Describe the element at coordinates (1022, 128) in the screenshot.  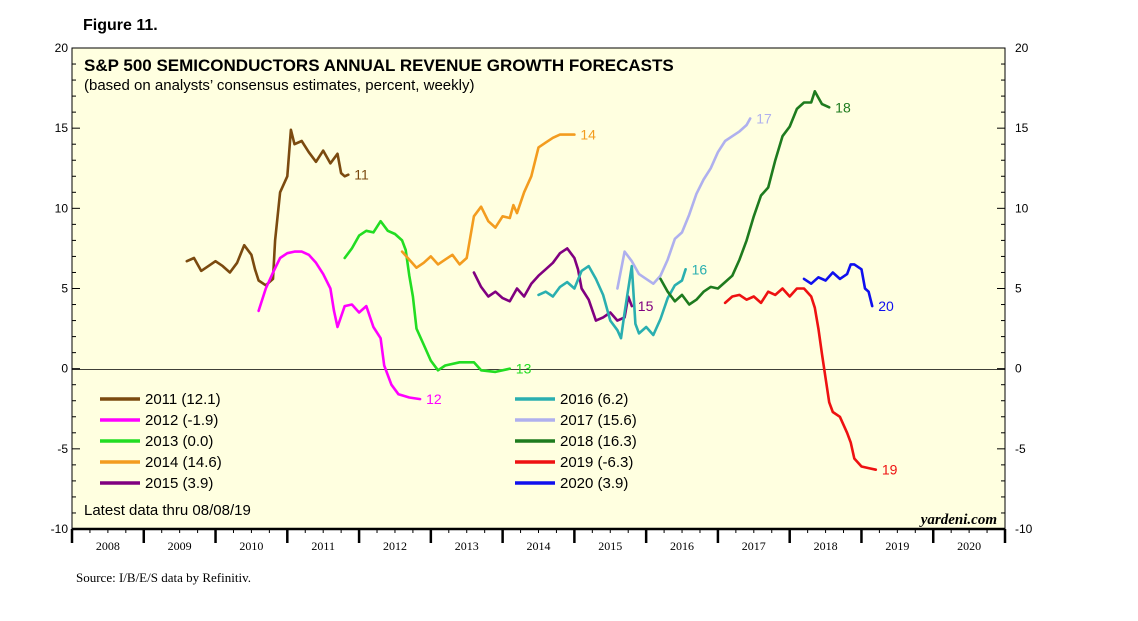
I see `y-tick-label-right: 15` at that location.